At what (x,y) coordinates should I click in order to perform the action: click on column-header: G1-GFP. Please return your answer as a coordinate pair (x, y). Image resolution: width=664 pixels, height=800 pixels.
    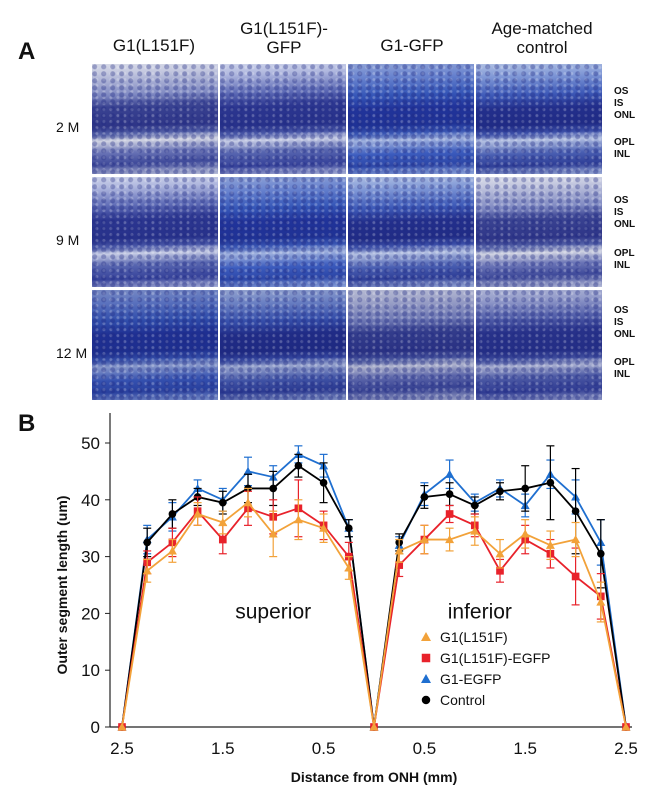
    Looking at the image, I should click on (412, 45).